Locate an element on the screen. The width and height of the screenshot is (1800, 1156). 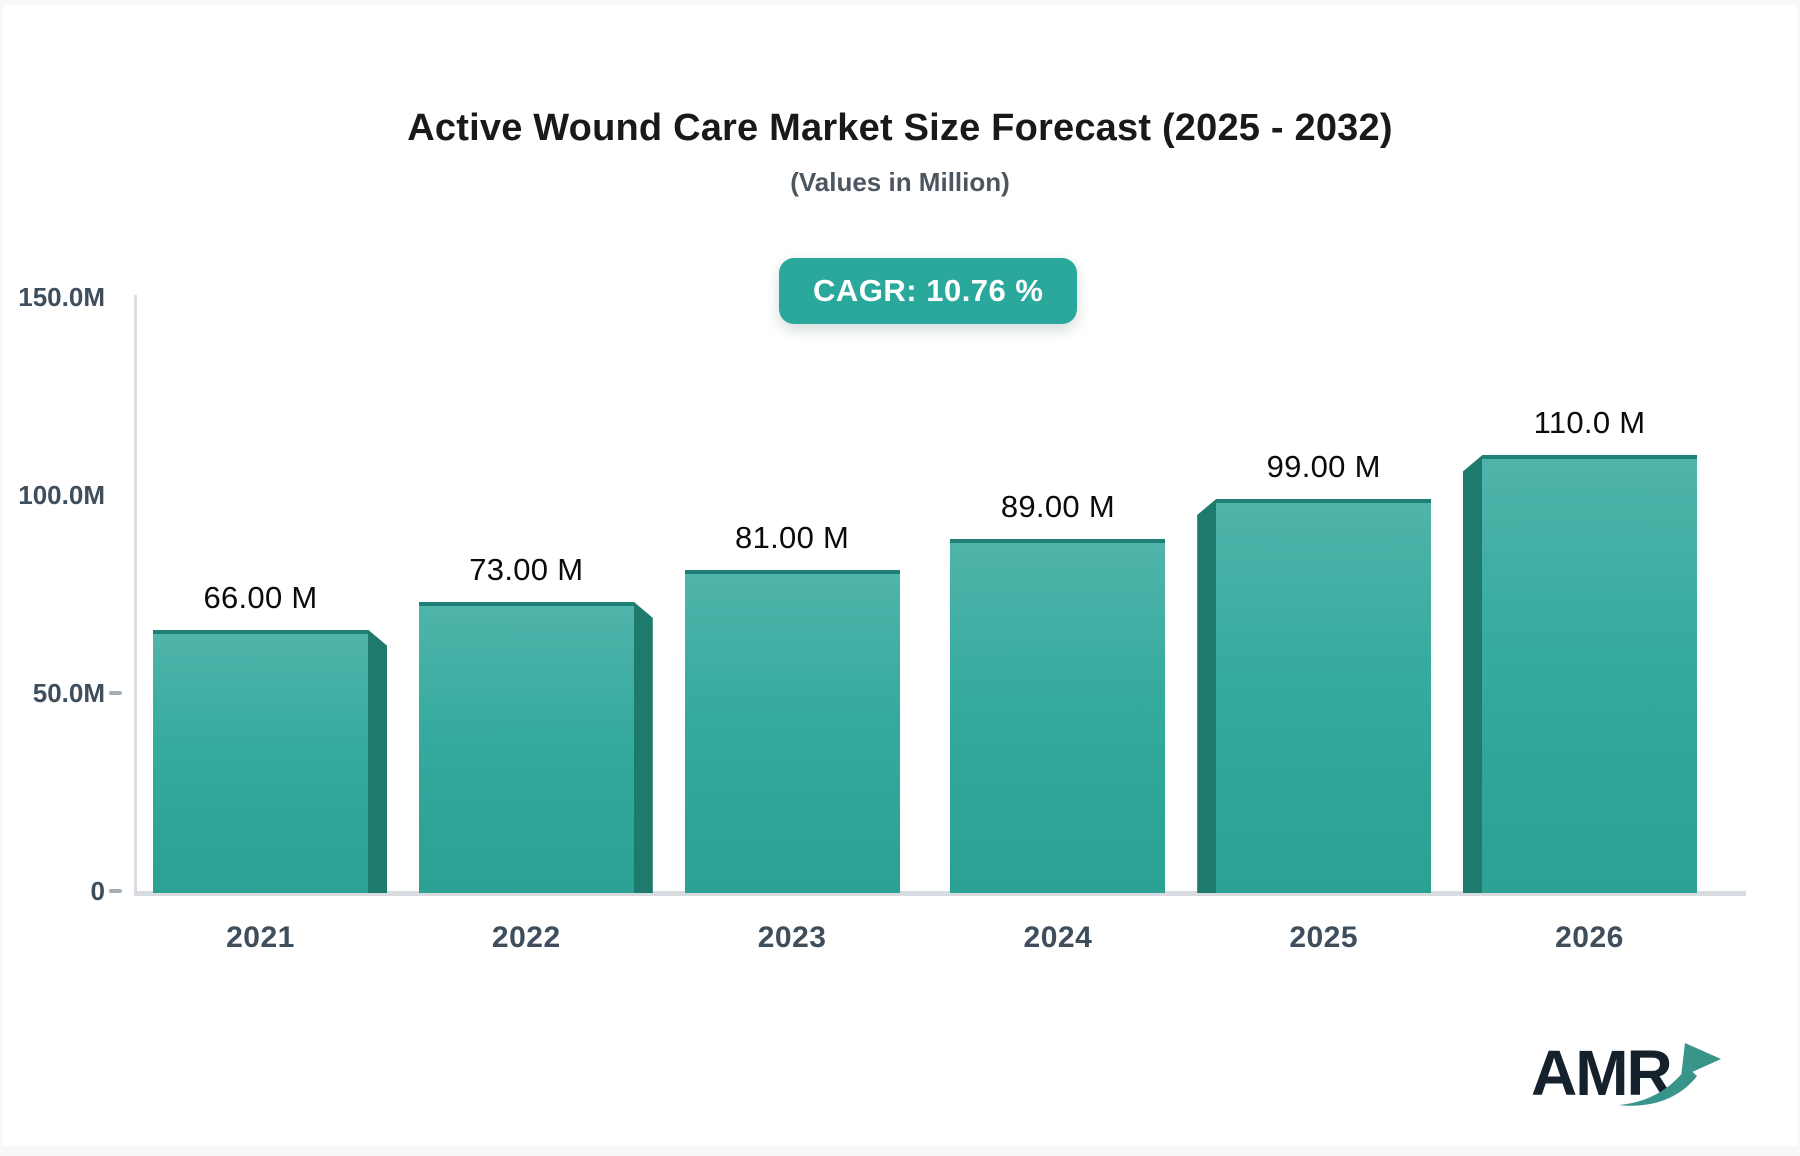
y-axis-label: 150.0M is located at coordinates (61, 297).